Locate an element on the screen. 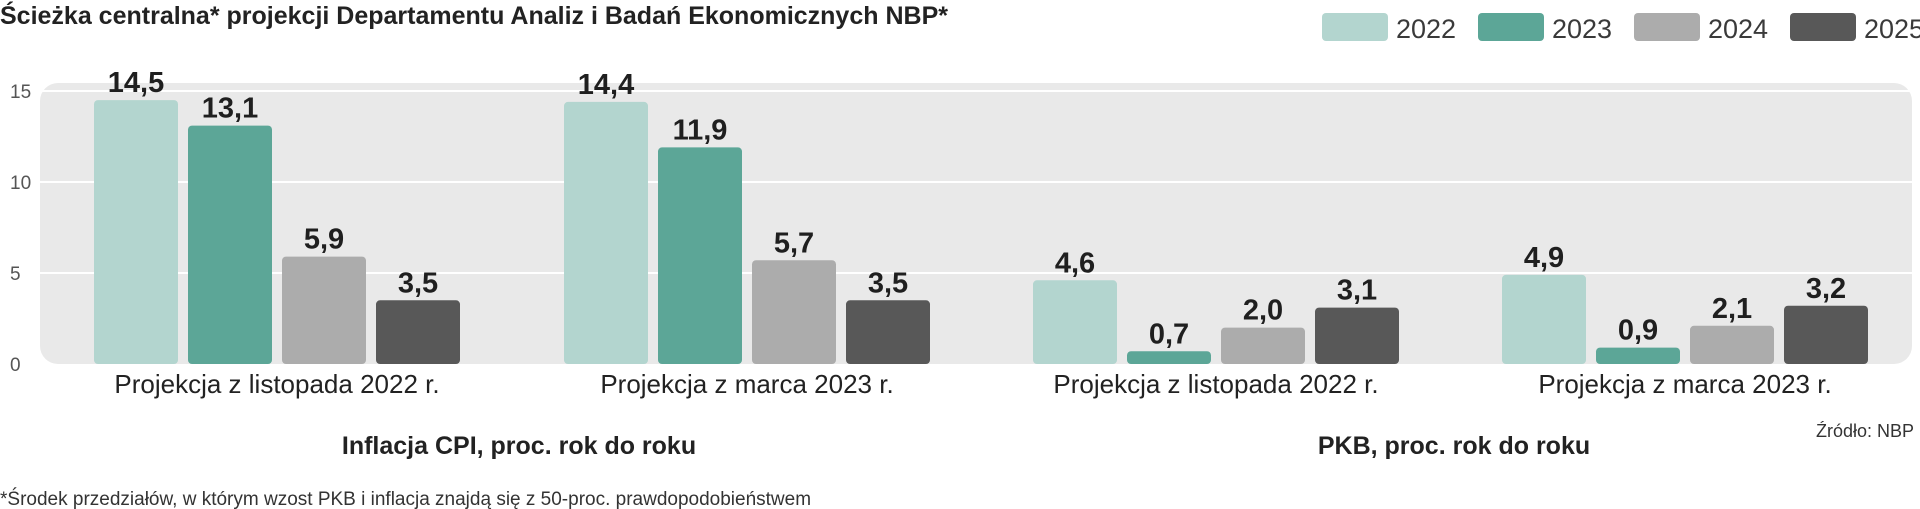 This screenshot has width=1920, height=509. legend-label-2022: 2022 is located at coordinates (1426, 29).